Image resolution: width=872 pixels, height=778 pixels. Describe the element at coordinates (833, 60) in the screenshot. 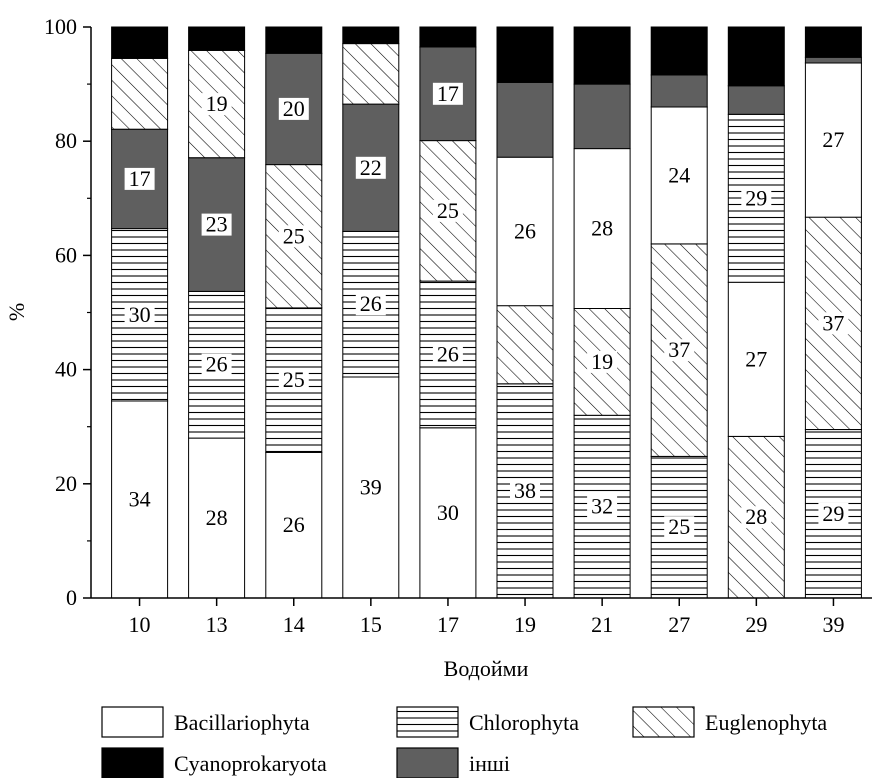

I see `bar-segment-інші-39` at that location.